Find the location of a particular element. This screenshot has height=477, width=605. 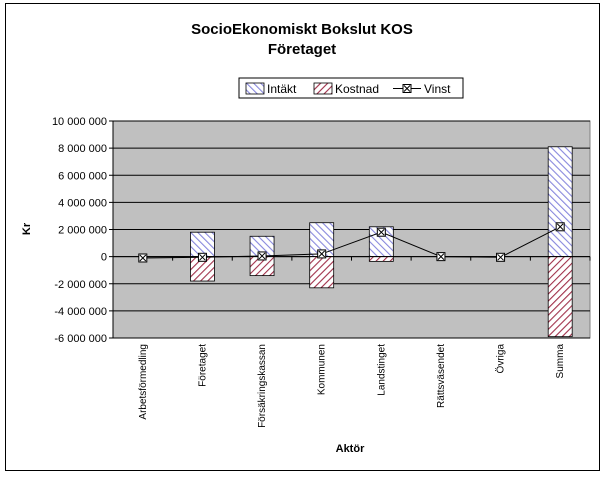

x-category-label: Rättsväsendet is located at coordinates (441, 376).